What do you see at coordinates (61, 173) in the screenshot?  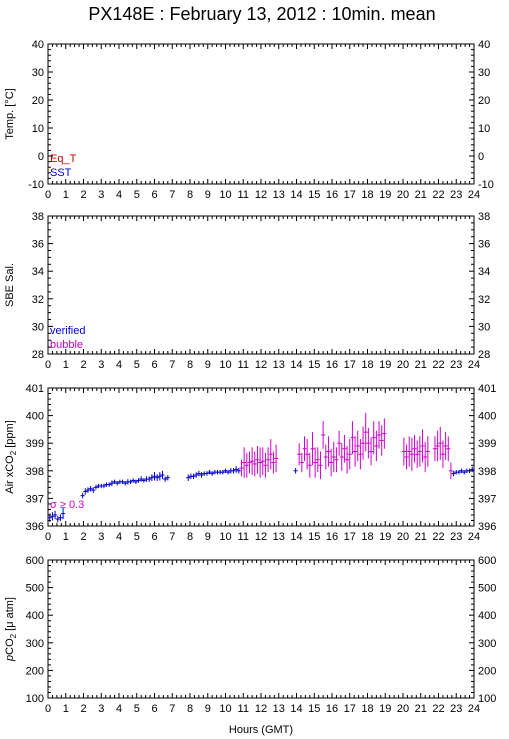 I see `legend-sst: SST` at bounding box center [61, 173].